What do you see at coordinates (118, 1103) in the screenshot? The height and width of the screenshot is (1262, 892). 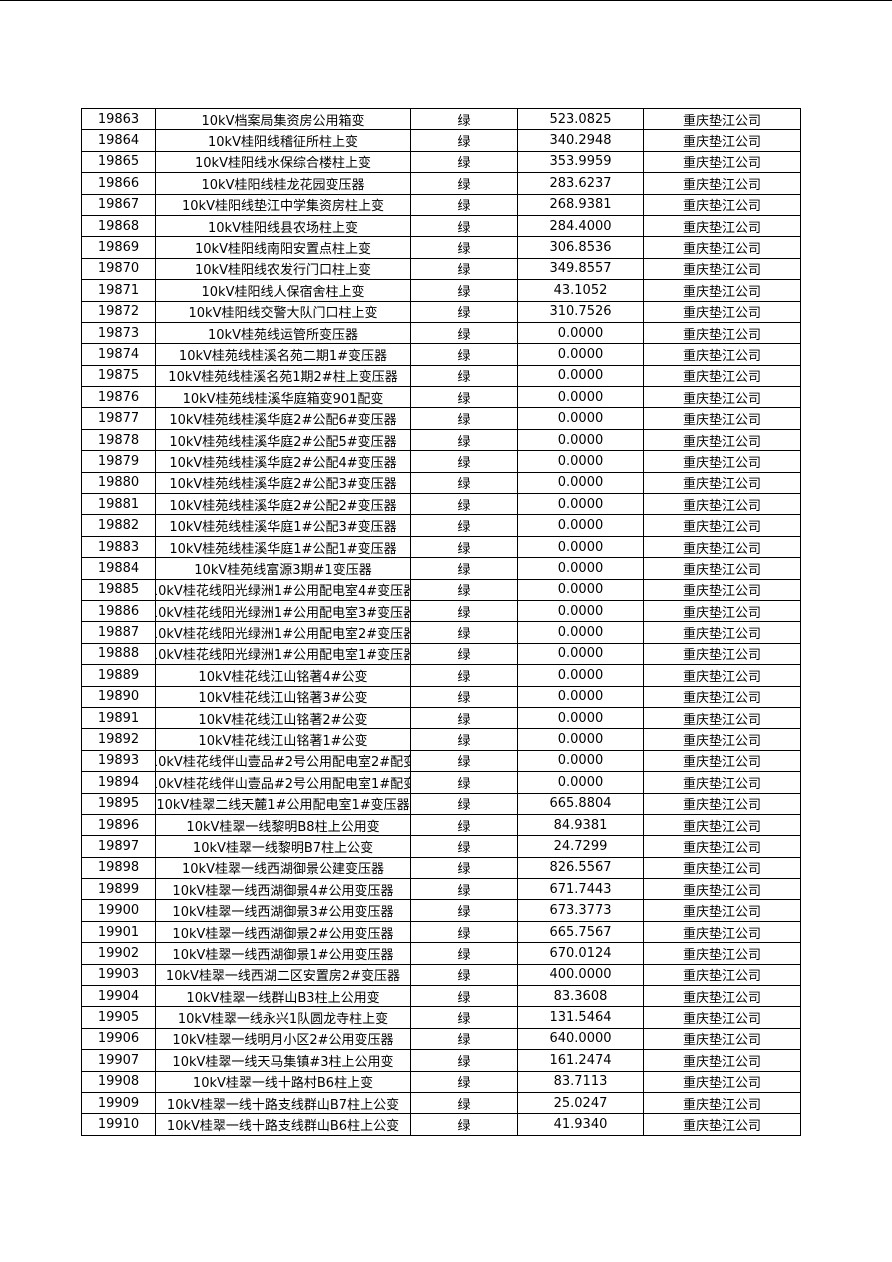 I see `table-cell: 19909` at bounding box center [118, 1103].